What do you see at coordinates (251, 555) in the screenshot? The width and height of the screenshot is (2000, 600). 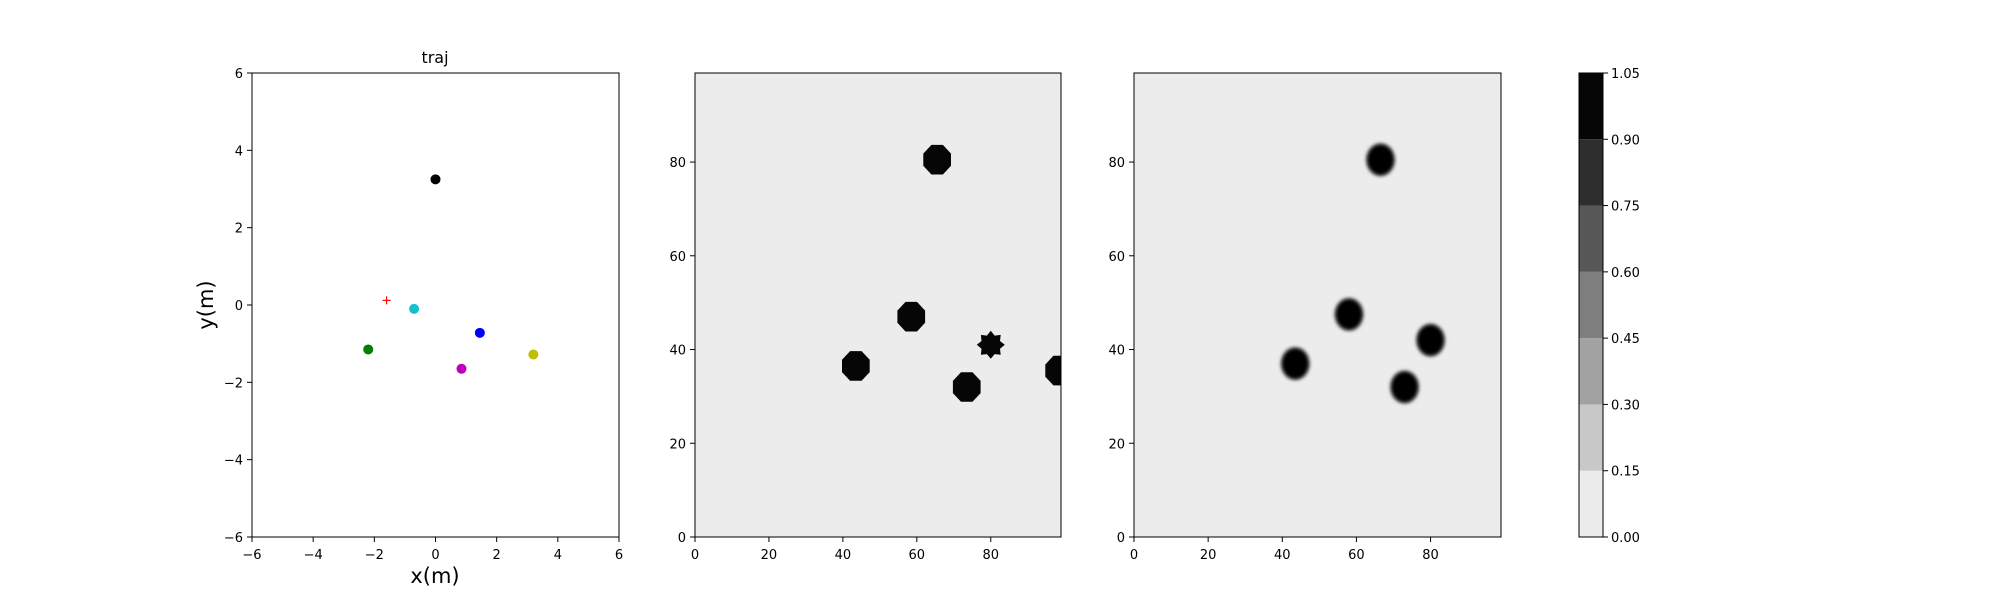 I see `x-tick-label: −6` at bounding box center [251, 555].